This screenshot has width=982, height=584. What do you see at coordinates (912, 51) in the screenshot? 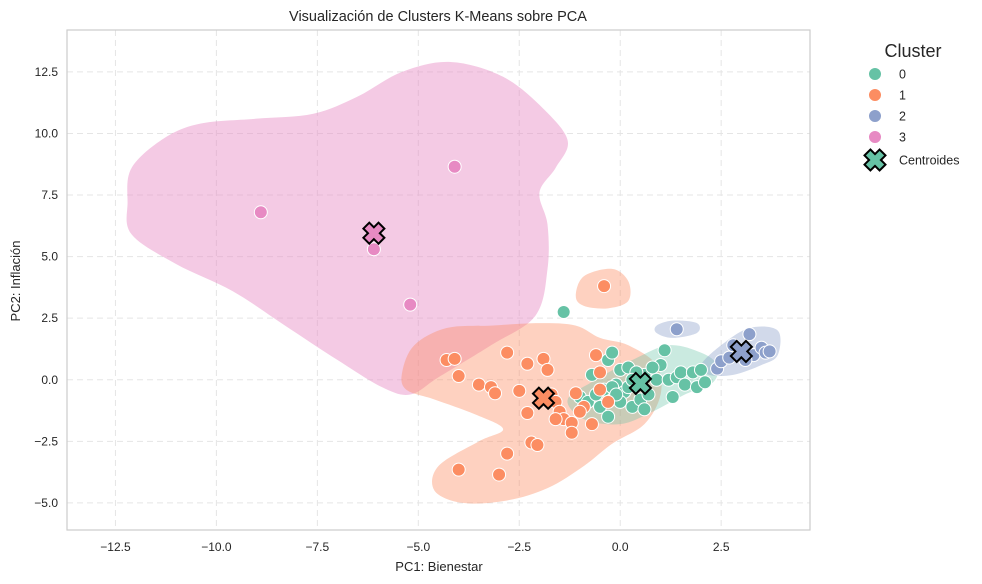
I see `legend-title: Cluster` at bounding box center [912, 51].